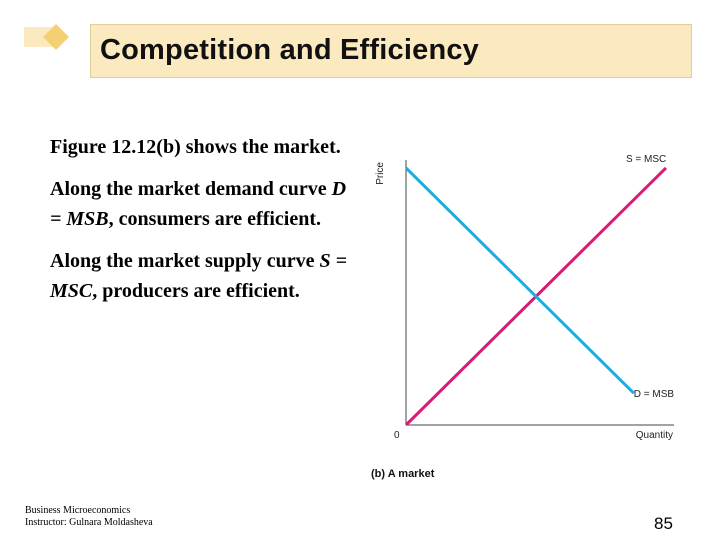 This screenshot has height=540, width=720. What do you see at coordinates (89, 522) in the screenshot?
I see `footer-instructor: Instructor: Gulnara Moldasheva` at bounding box center [89, 522].